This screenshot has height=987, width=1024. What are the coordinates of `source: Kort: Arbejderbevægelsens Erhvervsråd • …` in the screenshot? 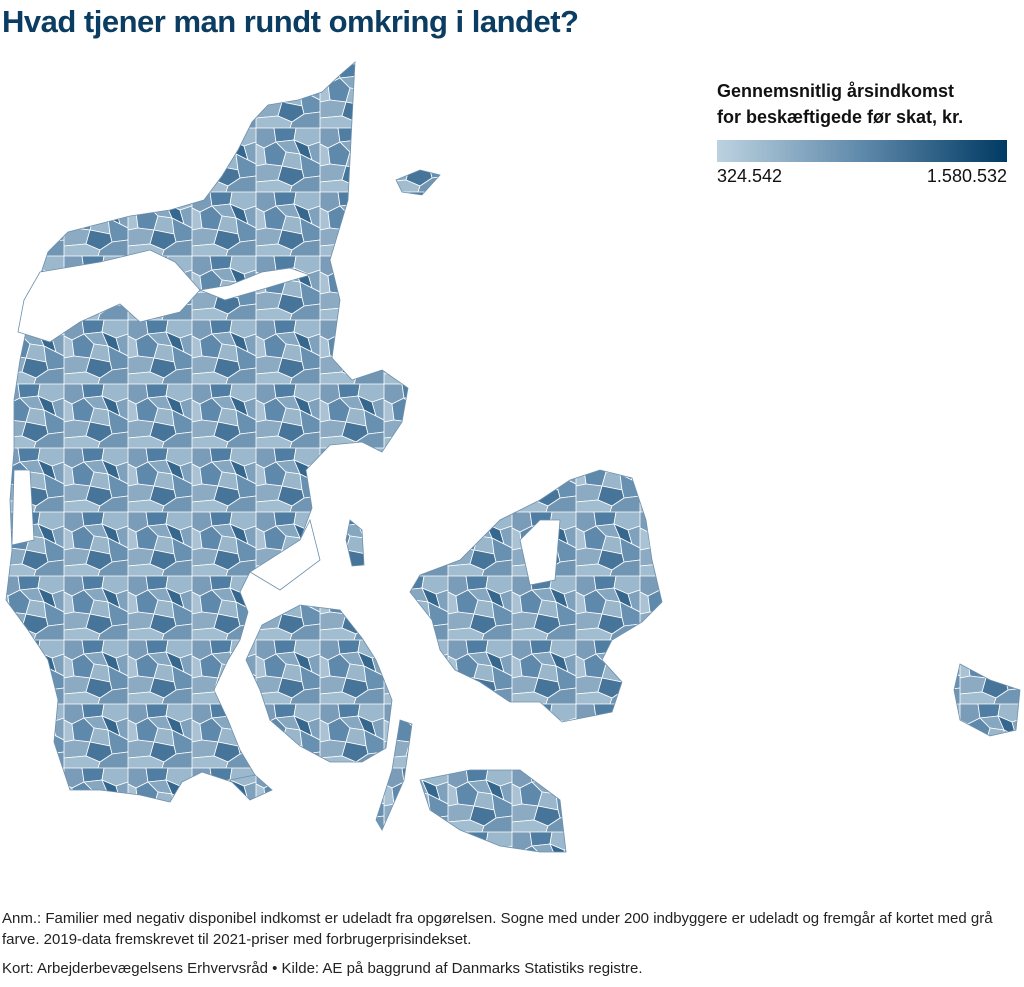 It's located at (322, 968).